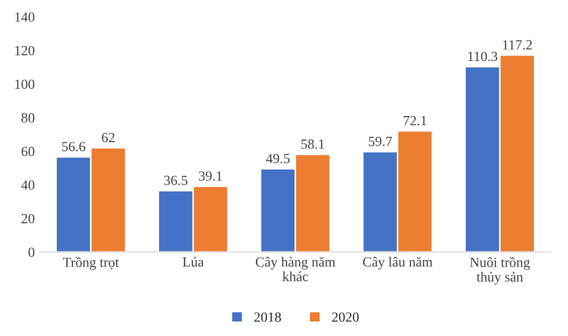 The image size is (568, 336). What do you see at coordinates (312, 144) in the screenshot?
I see `data-label: 58.1` at bounding box center [312, 144].